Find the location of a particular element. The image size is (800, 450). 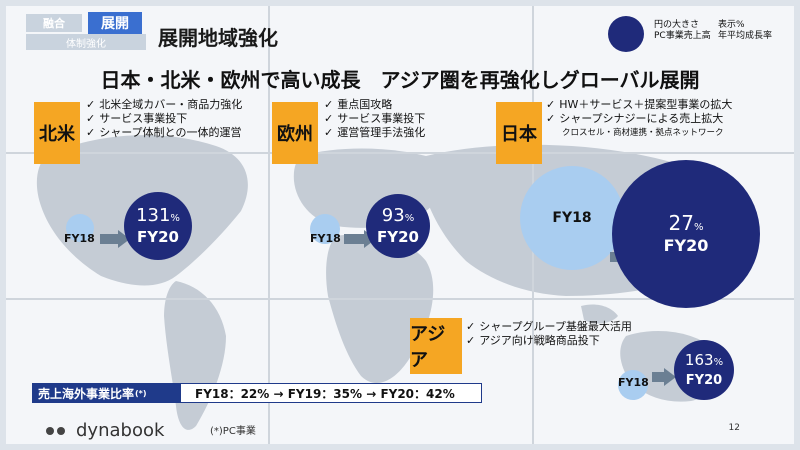

bullets-asia: シャープグループ基盤最大活用 アジア向け戦略商品投下 is located at coordinates (549, 334).